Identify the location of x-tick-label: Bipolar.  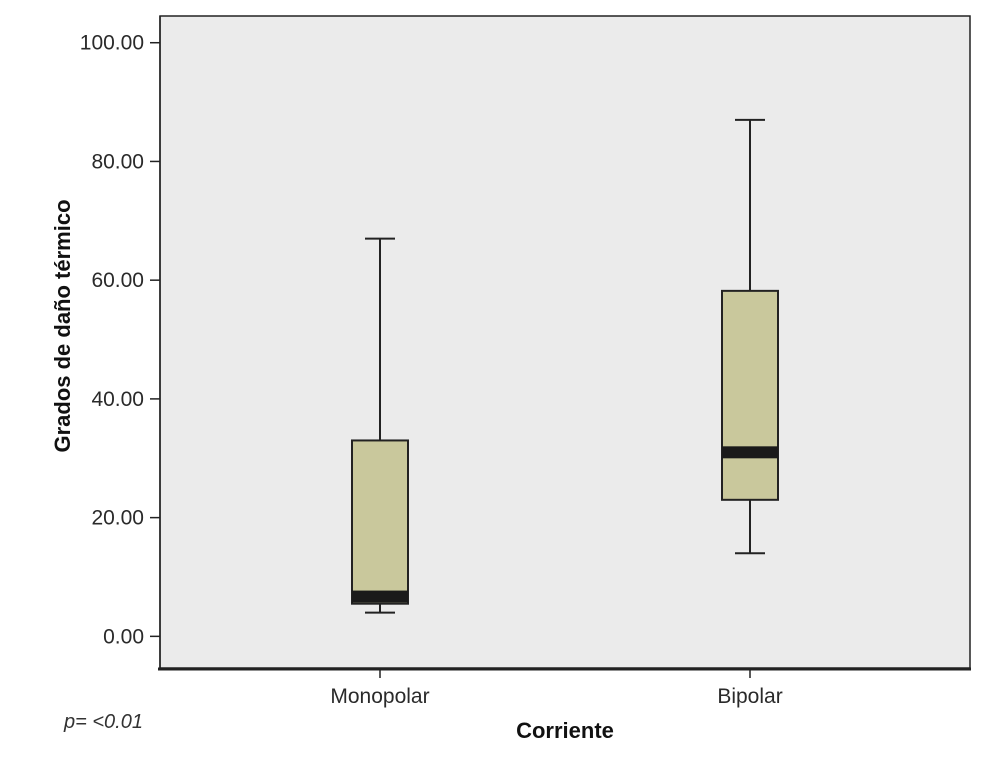
(749, 696).